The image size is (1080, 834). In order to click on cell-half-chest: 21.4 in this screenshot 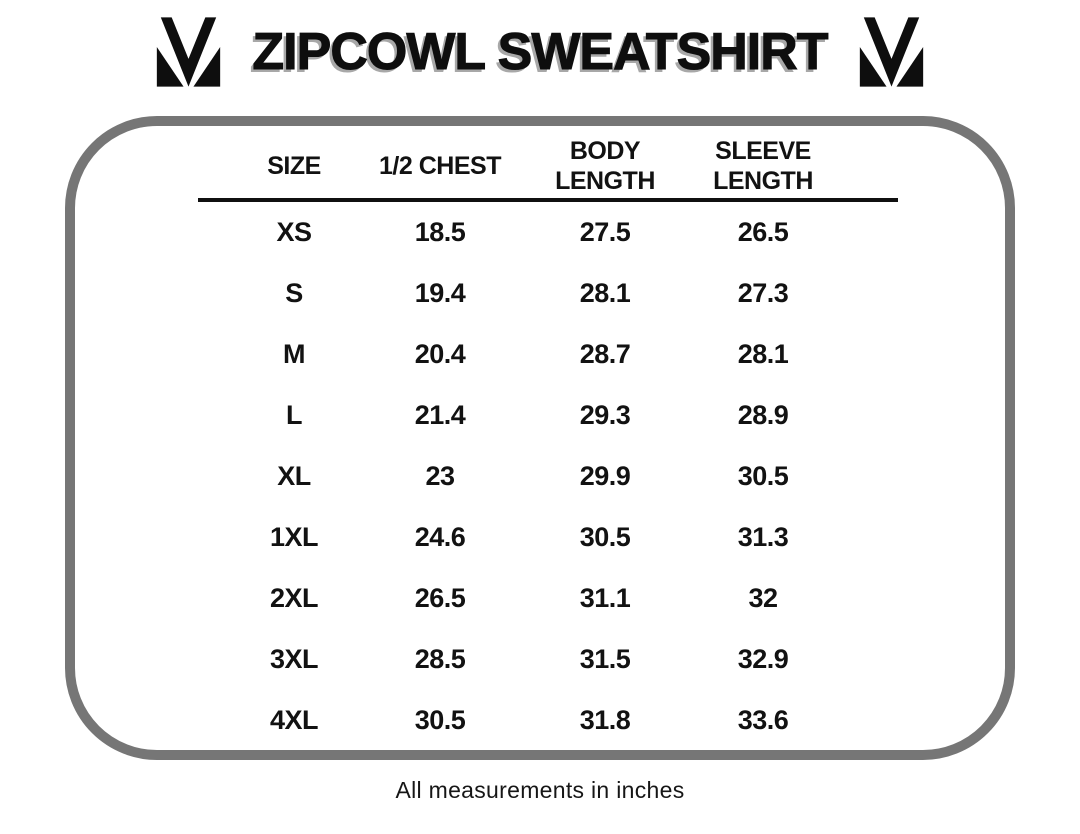, I will do `click(440, 415)`.